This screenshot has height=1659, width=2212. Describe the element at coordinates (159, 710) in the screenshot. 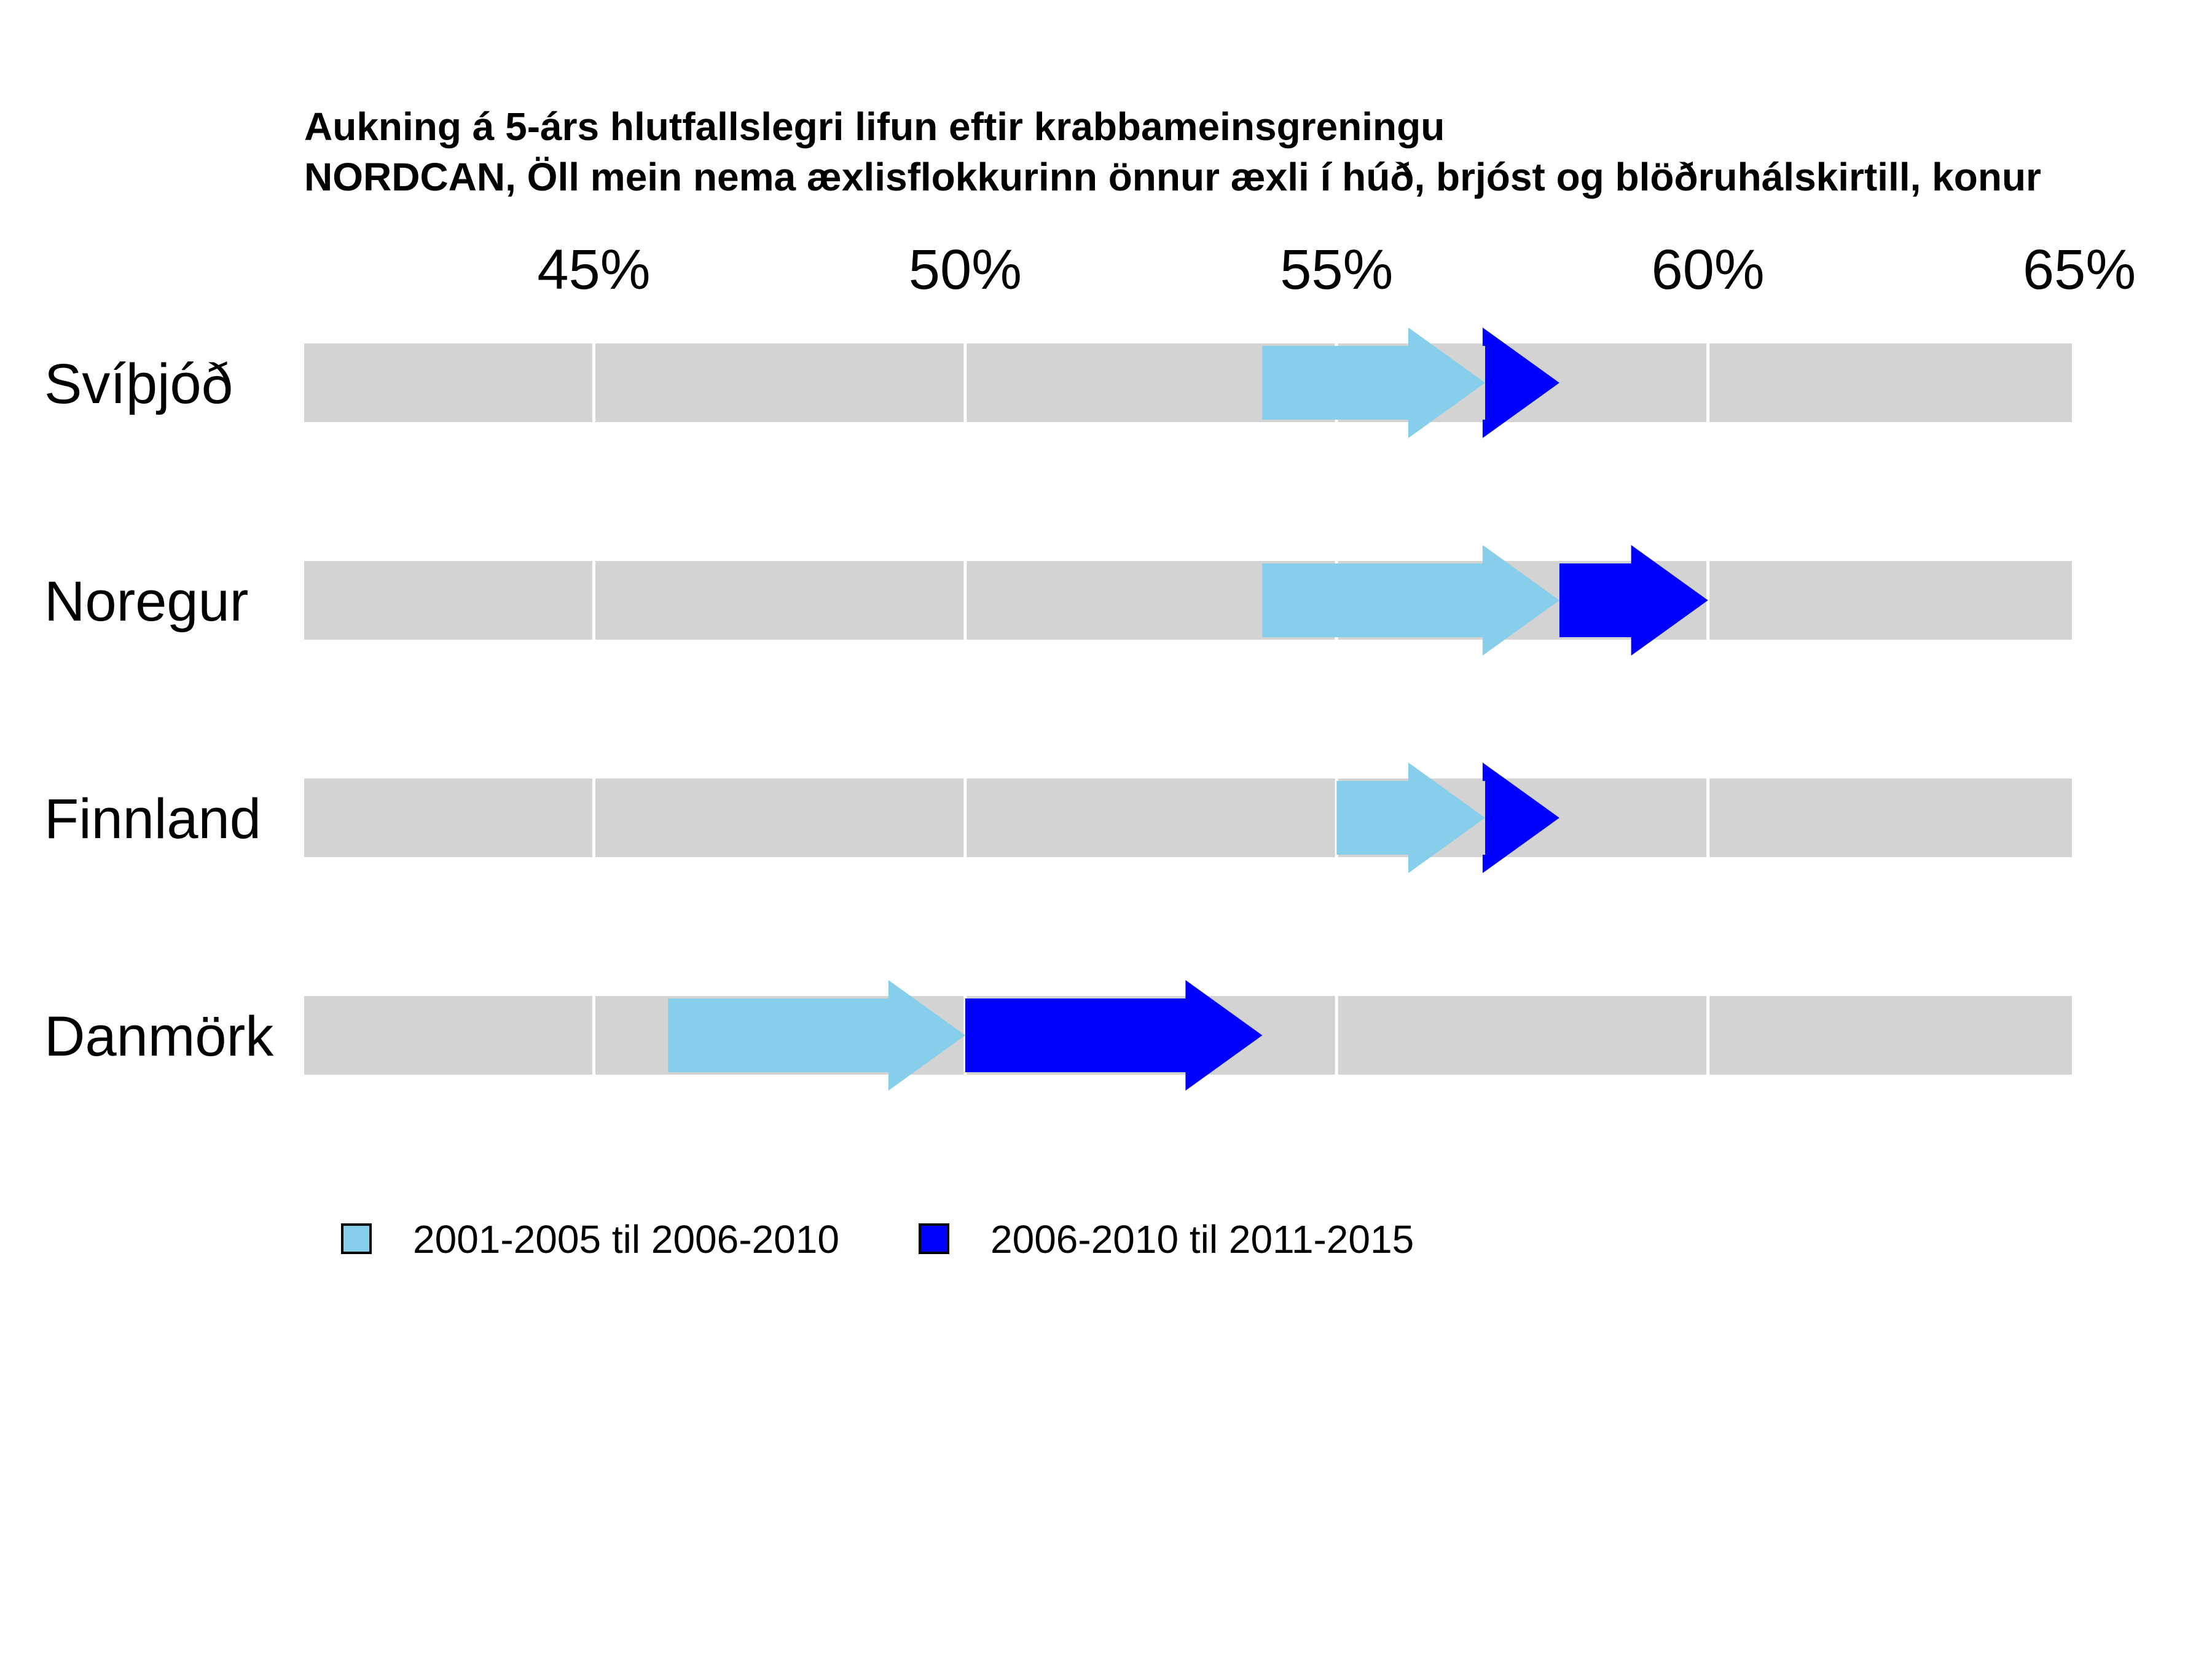

I see `country-labels: Svíþjóð Noregur Finnland Danmörk` at that location.